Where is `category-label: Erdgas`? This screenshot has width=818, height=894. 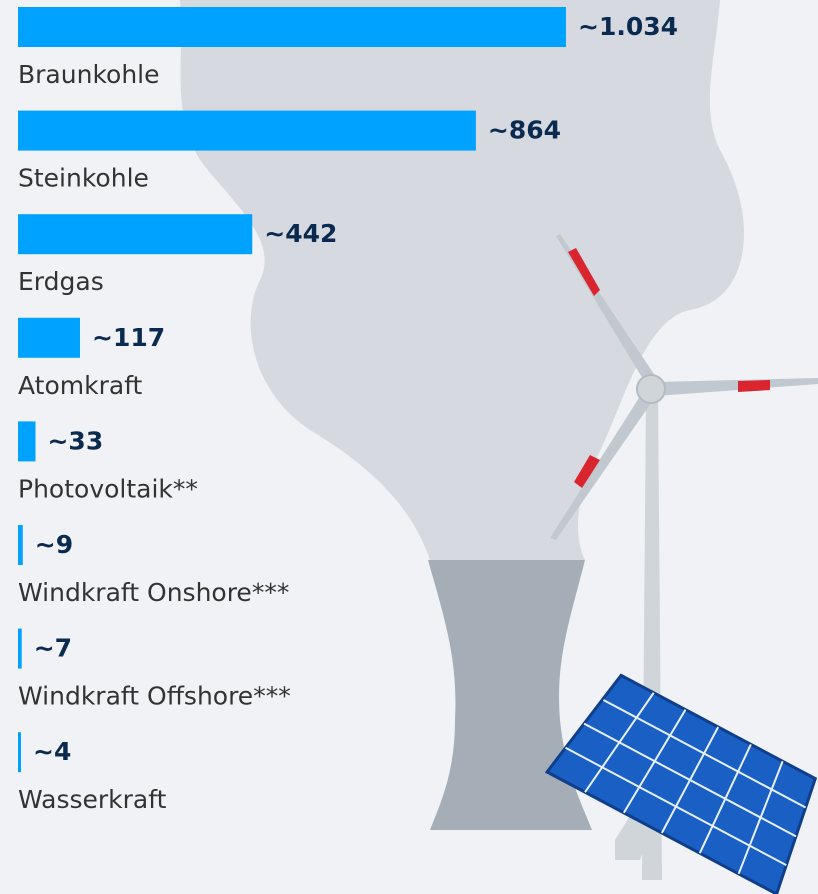 category-label: Erdgas is located at coordinates (61, 281).